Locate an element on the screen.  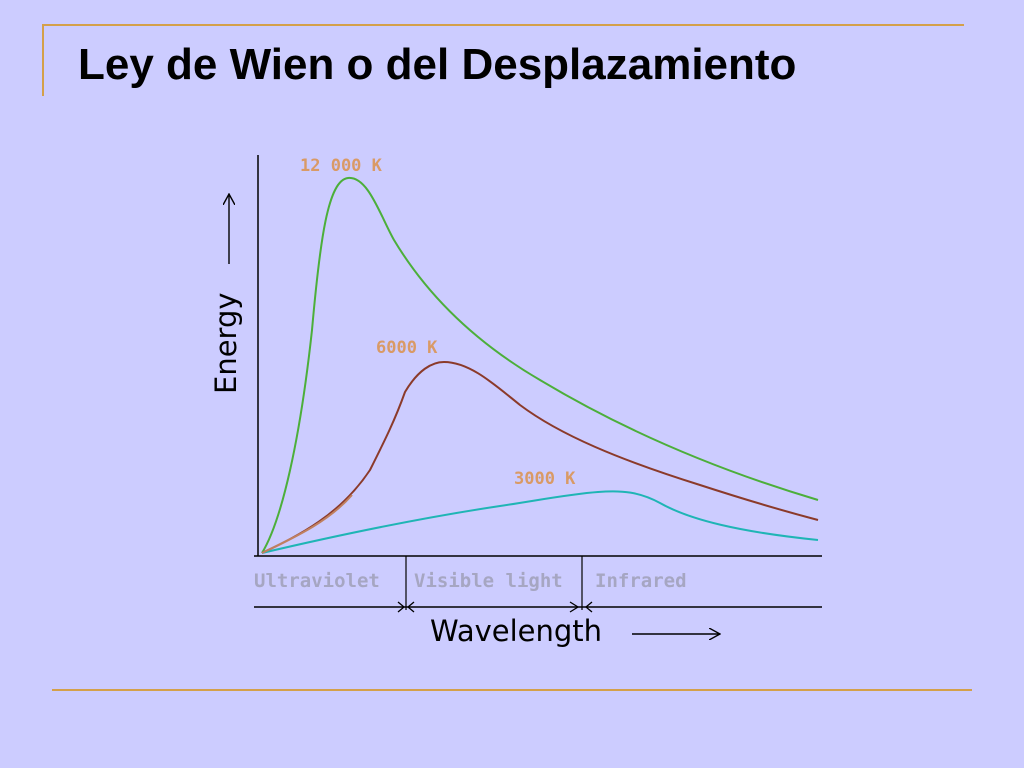
region-arrowheads is located at coordinates (495, 607).